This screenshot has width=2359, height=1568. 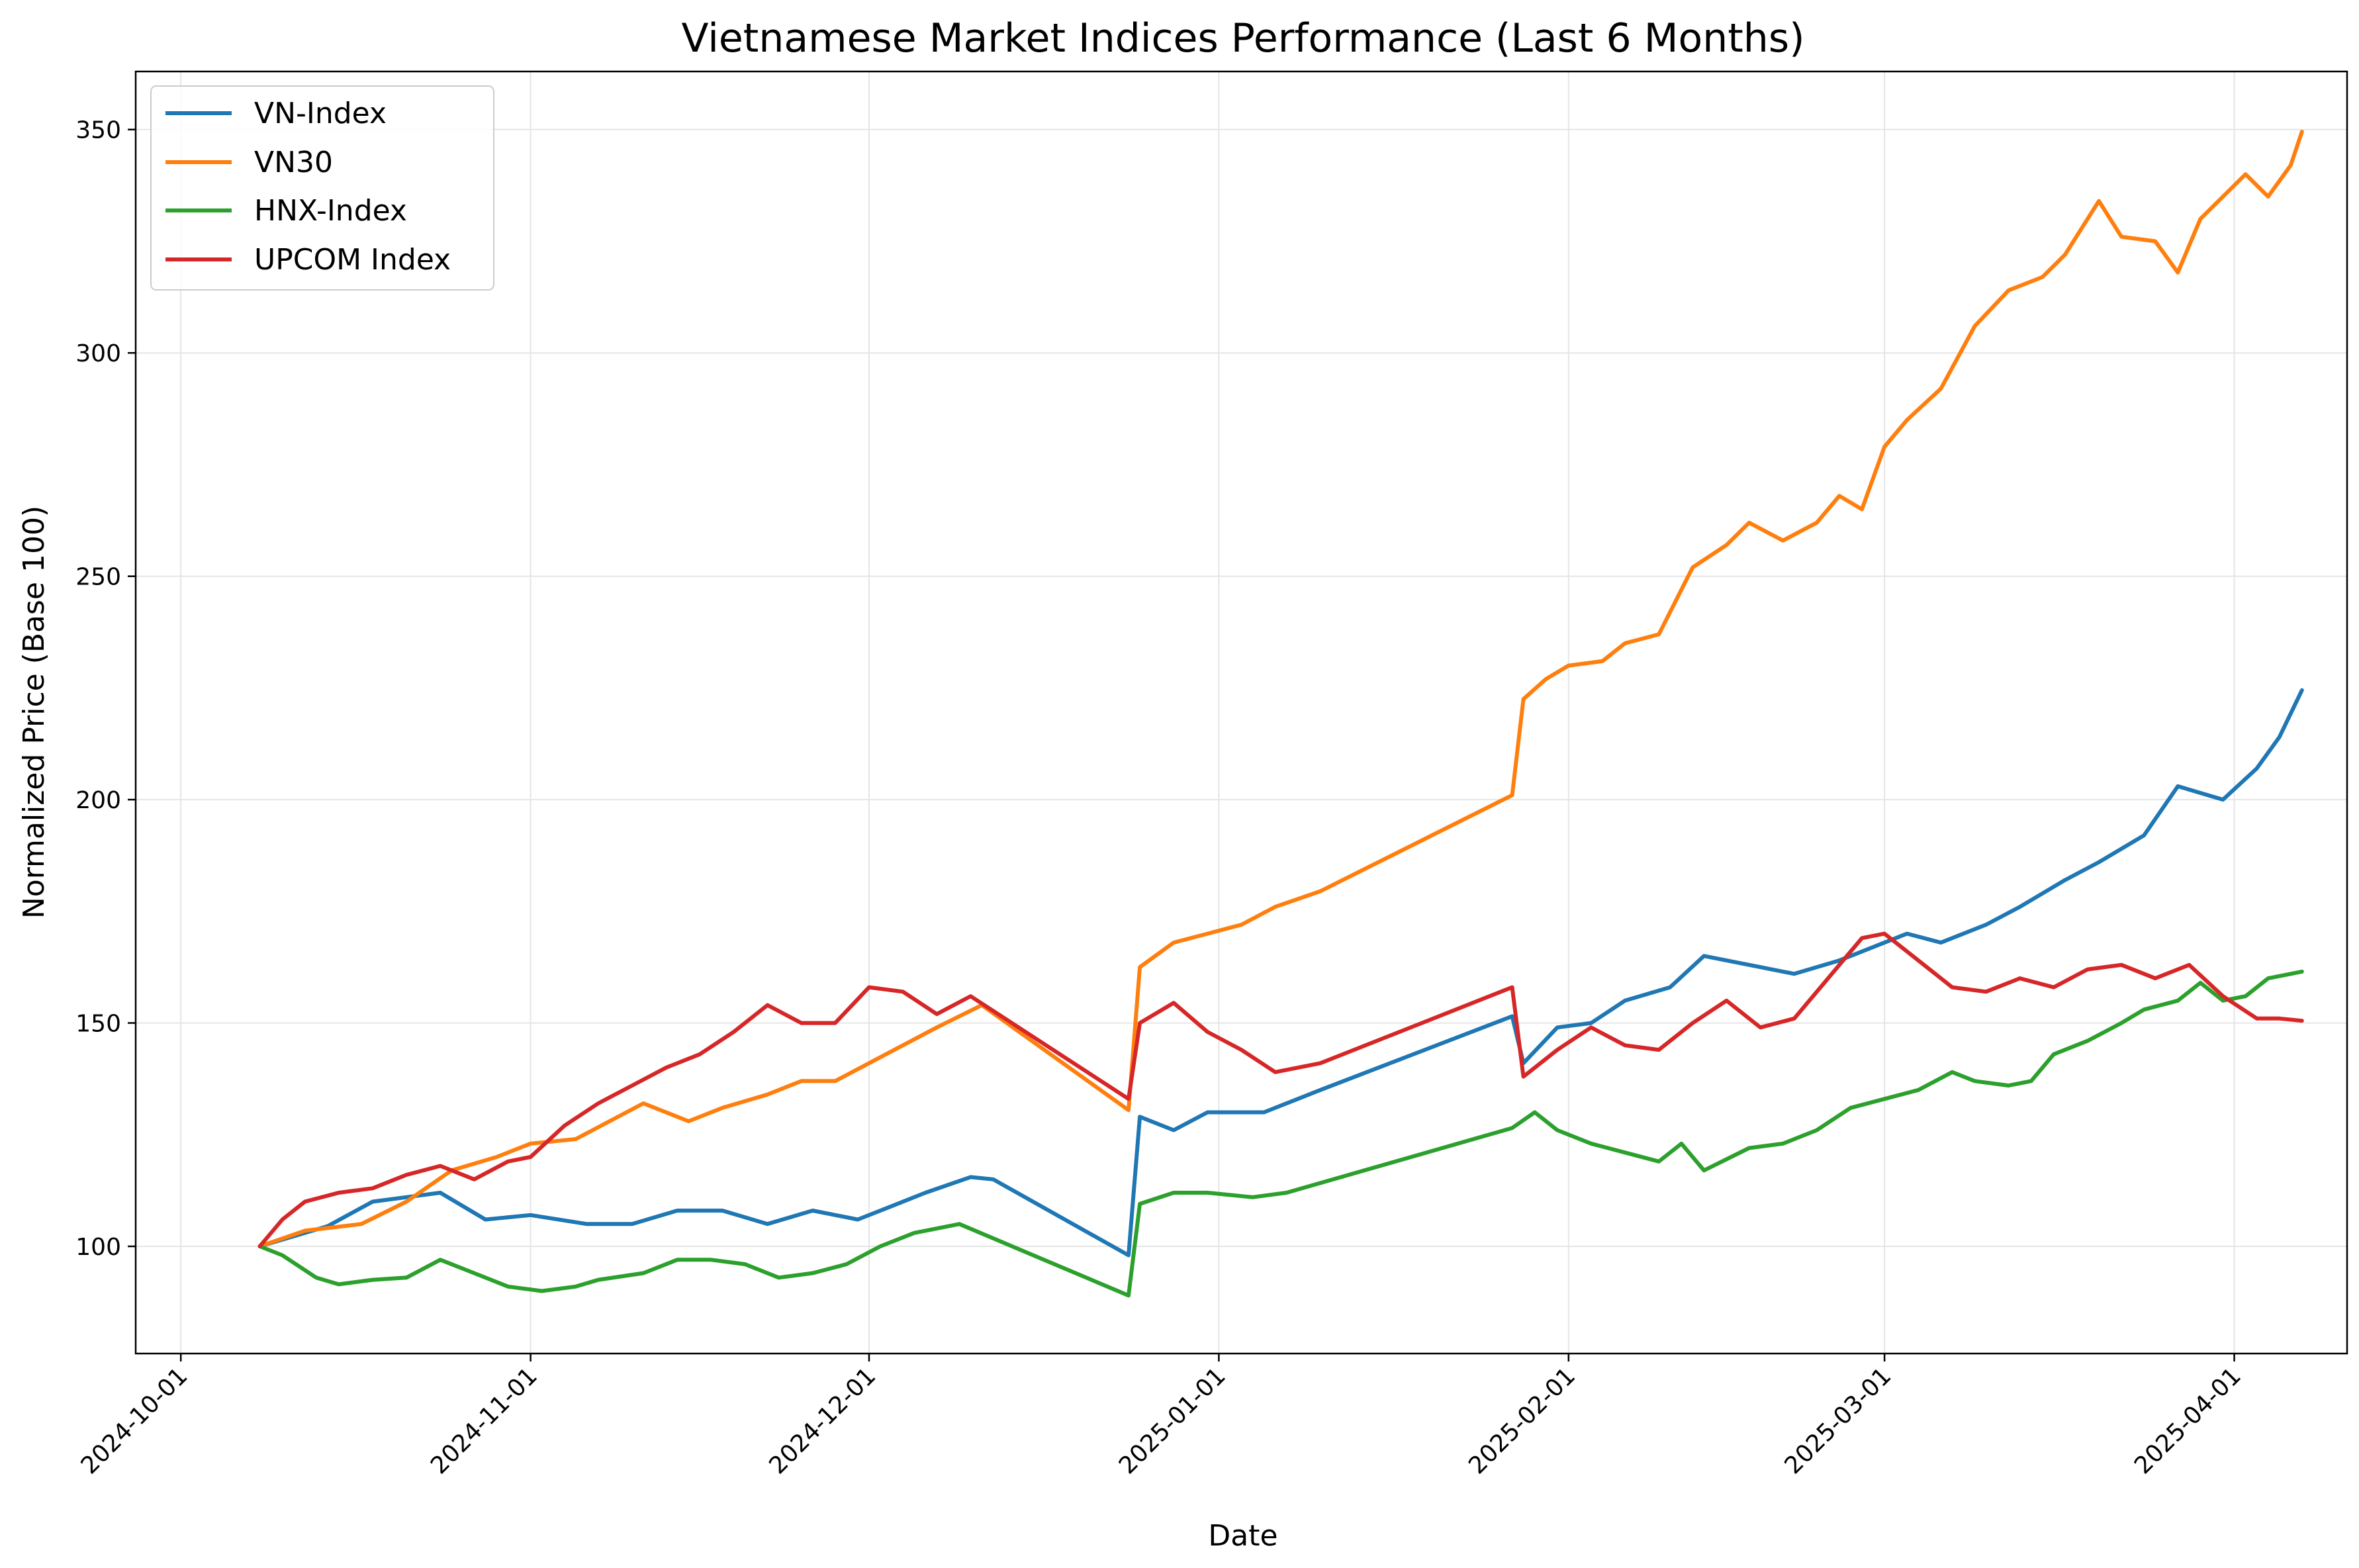 I want to click on legend-box, so click(x=322, y=188).